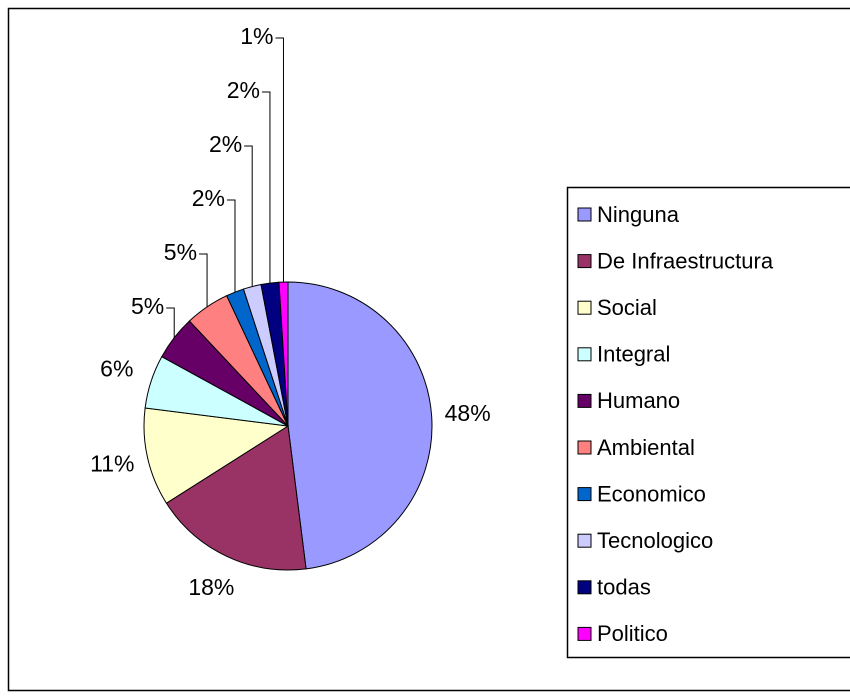  Describe the element at coordinates (632, 633) in the screenshot. I see `legend-label: Politico` at that location.